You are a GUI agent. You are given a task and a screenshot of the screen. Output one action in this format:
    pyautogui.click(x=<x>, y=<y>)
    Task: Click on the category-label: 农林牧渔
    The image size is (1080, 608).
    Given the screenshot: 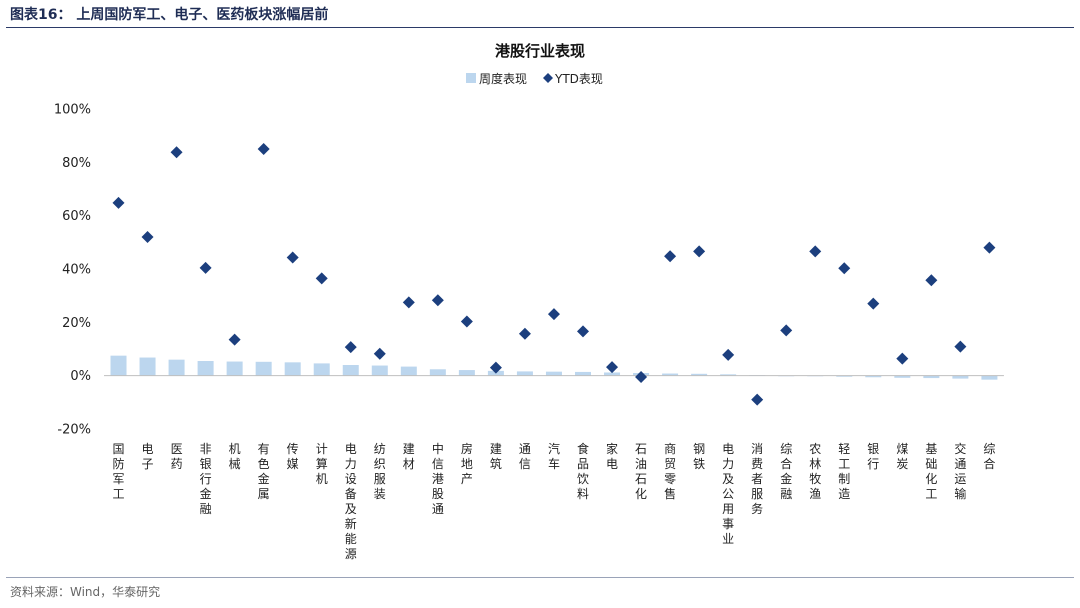 What is the action you would take?
    pyautogui.click(x=815, y=471)
    